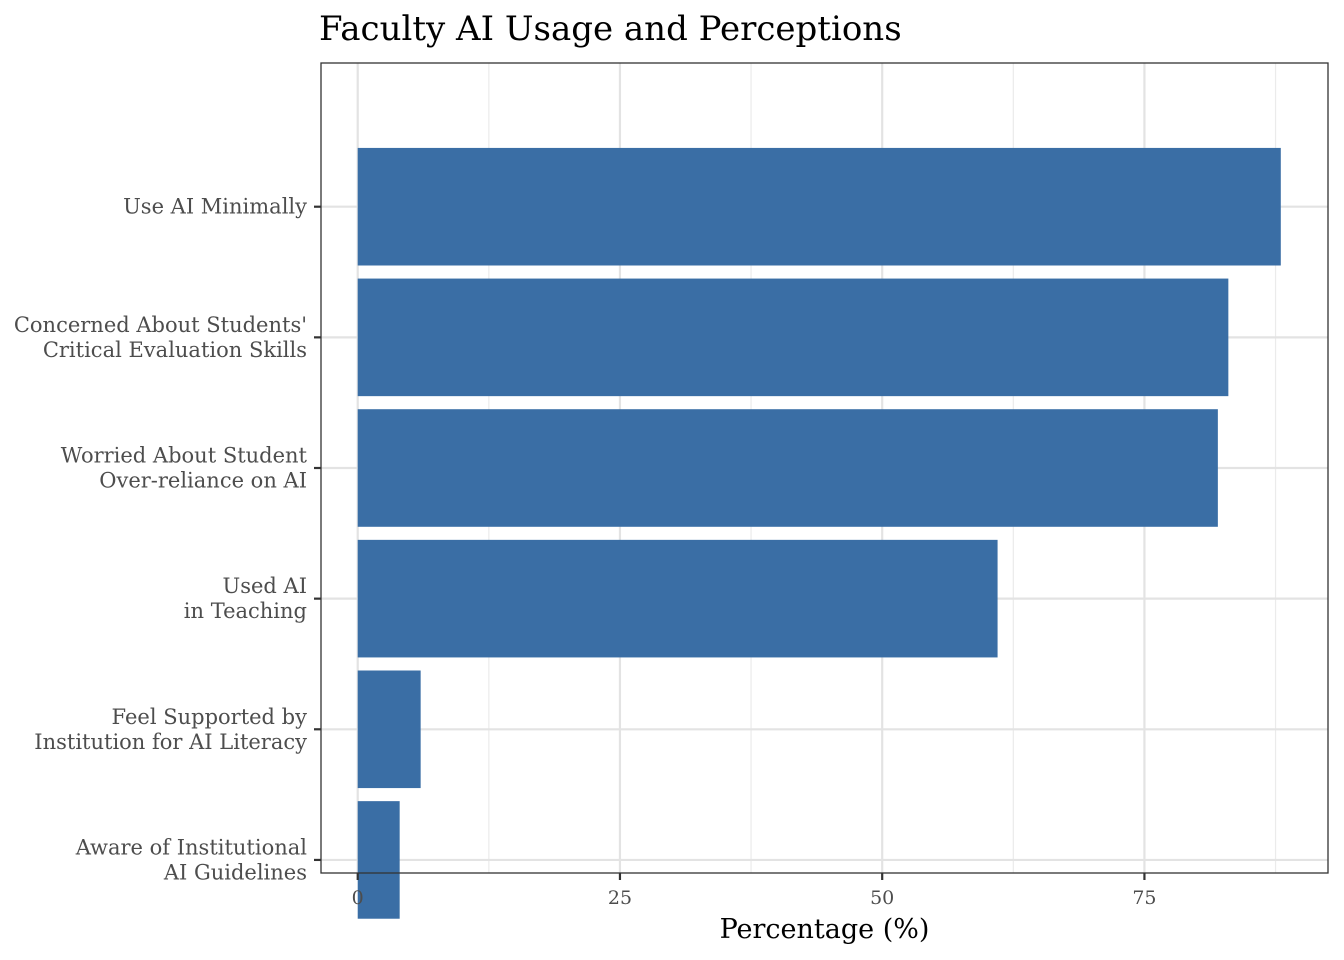 Image resolution: width=1344 pixels, height=960 pixels. I want to click on y-tick-label: Institution for AI Literacy, so click(170, 742).